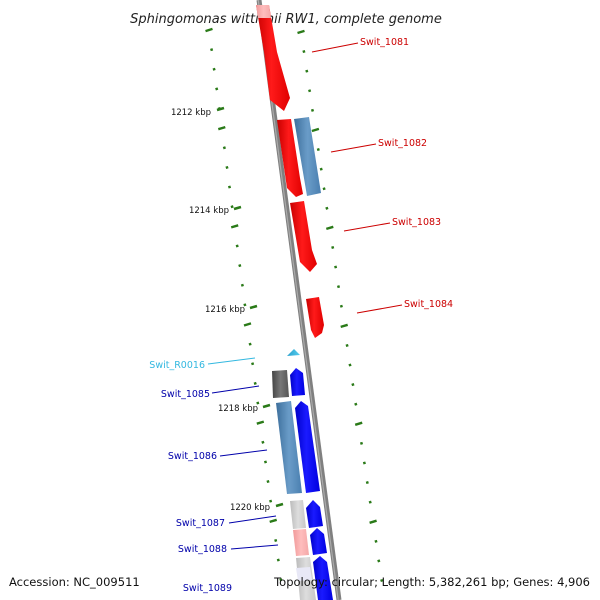 The height and width of the screenshot is (600, 600). I want to click on gene-swit-1086-blue, so click(289, 447).